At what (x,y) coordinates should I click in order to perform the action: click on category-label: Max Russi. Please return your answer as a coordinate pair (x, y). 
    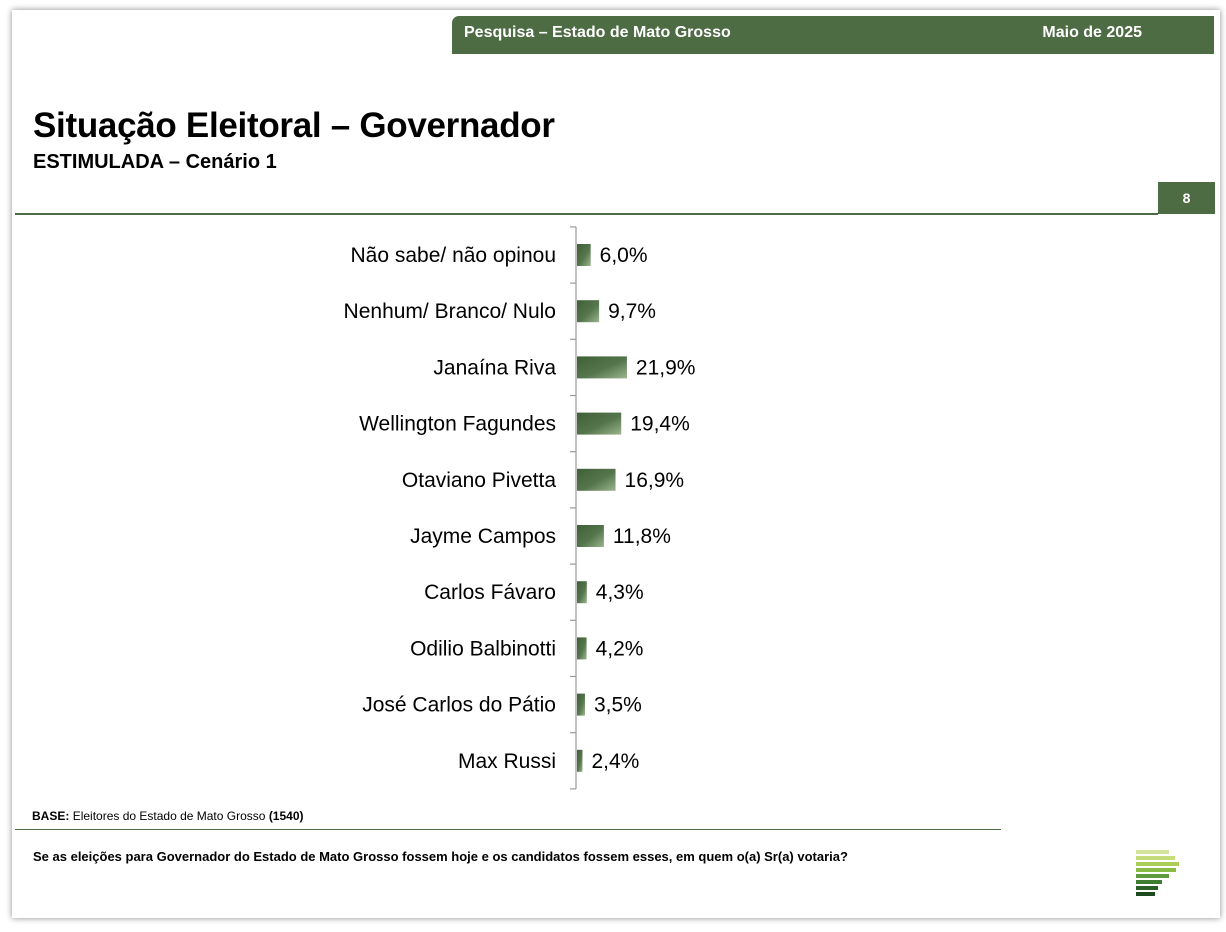
    Looking at the image, I should click on (507, 761).